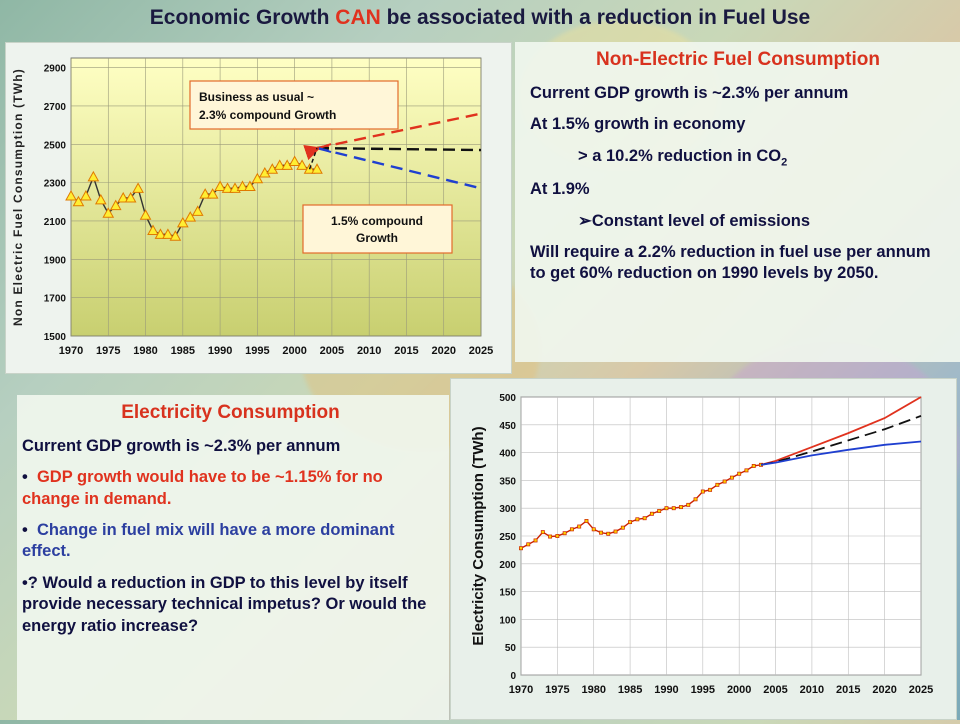  I want to click on y-tick-label: 450, so click(507, 426).